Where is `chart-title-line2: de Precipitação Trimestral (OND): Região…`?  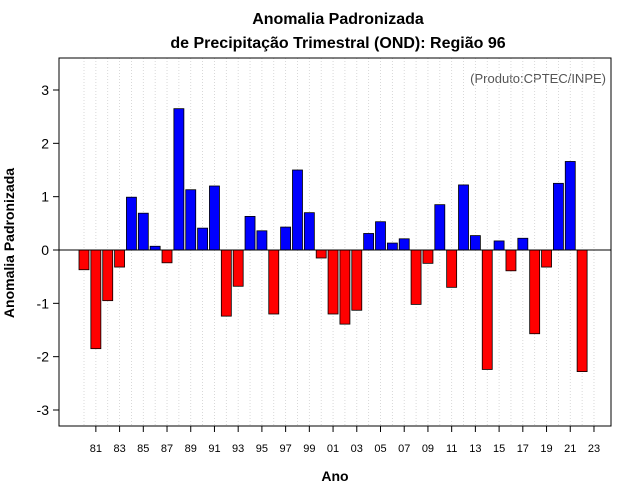 chart-title-line2: de Precipitação Trimestral (OND): Região… is located at coordinates (337, 43).